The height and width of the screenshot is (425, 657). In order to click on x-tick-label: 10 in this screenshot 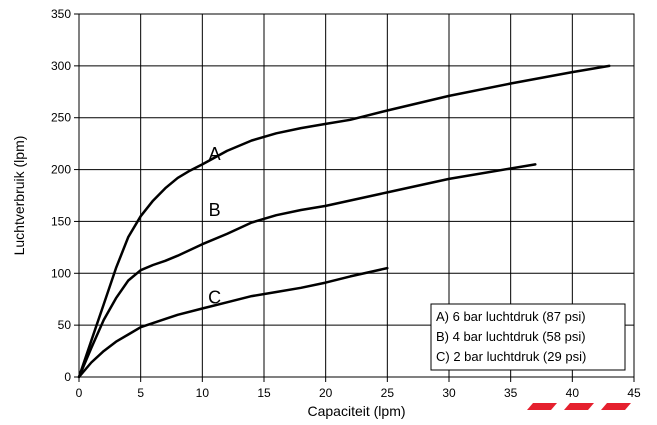, I will do `click(203, 393)`.